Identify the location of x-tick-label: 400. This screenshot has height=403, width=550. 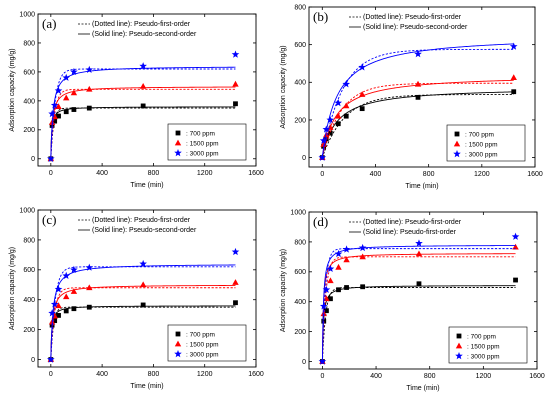
(102, 374).